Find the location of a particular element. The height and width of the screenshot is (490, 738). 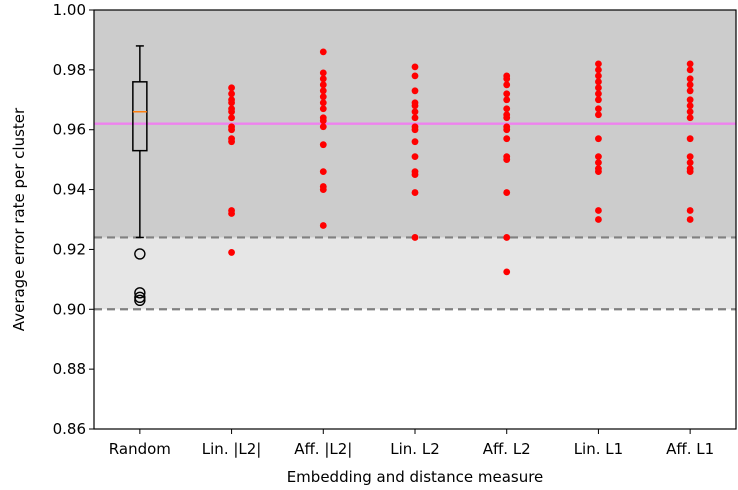

y-tick-label-7: 1.00 is located at coordinates (69, 10).